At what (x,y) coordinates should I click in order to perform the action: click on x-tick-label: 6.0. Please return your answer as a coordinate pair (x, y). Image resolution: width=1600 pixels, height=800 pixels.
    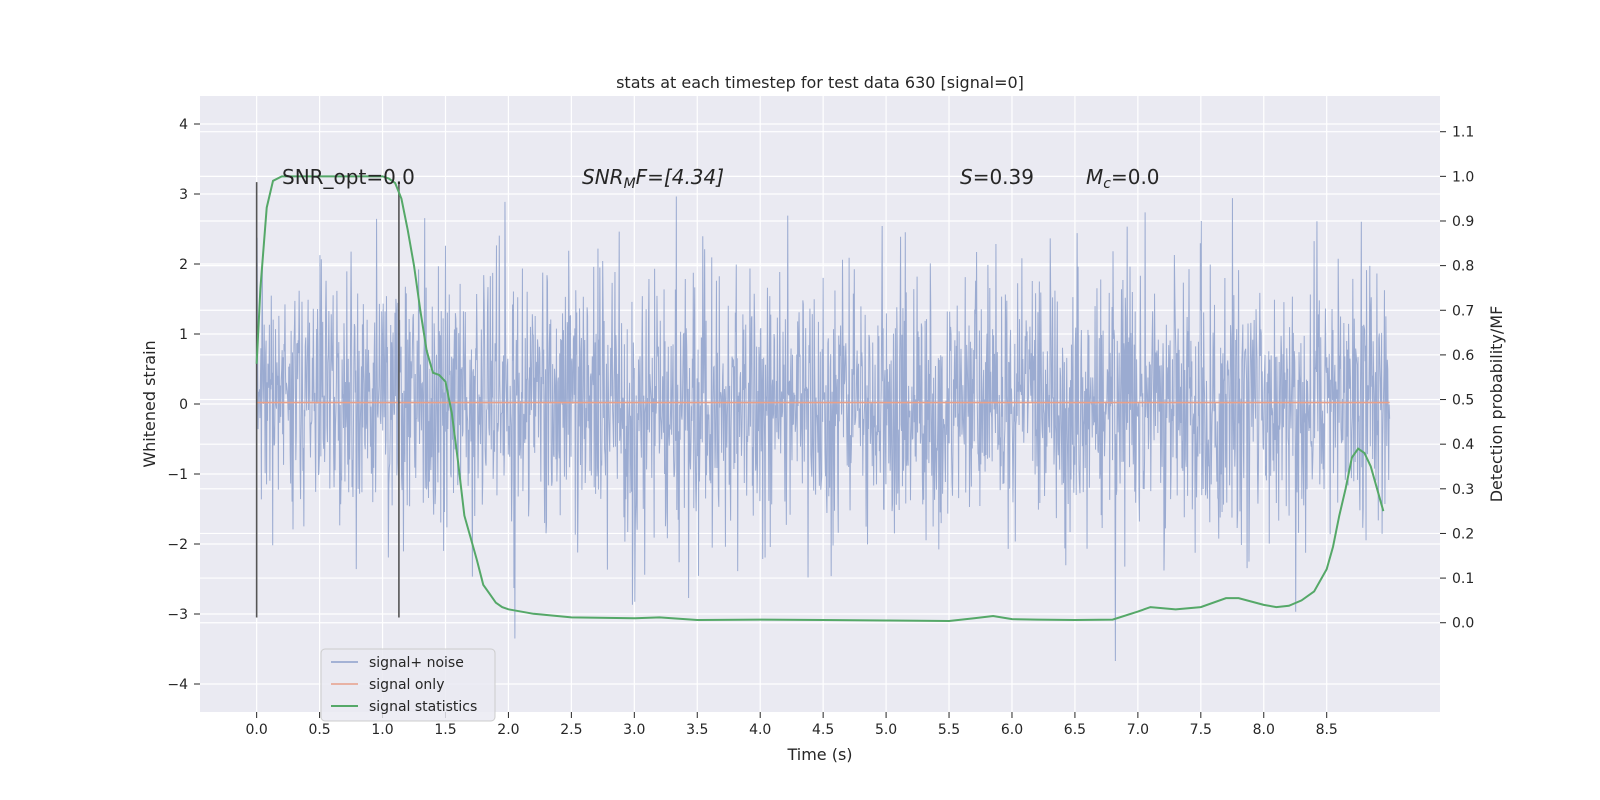
    Looking at the image, I should click on (1012, 730).